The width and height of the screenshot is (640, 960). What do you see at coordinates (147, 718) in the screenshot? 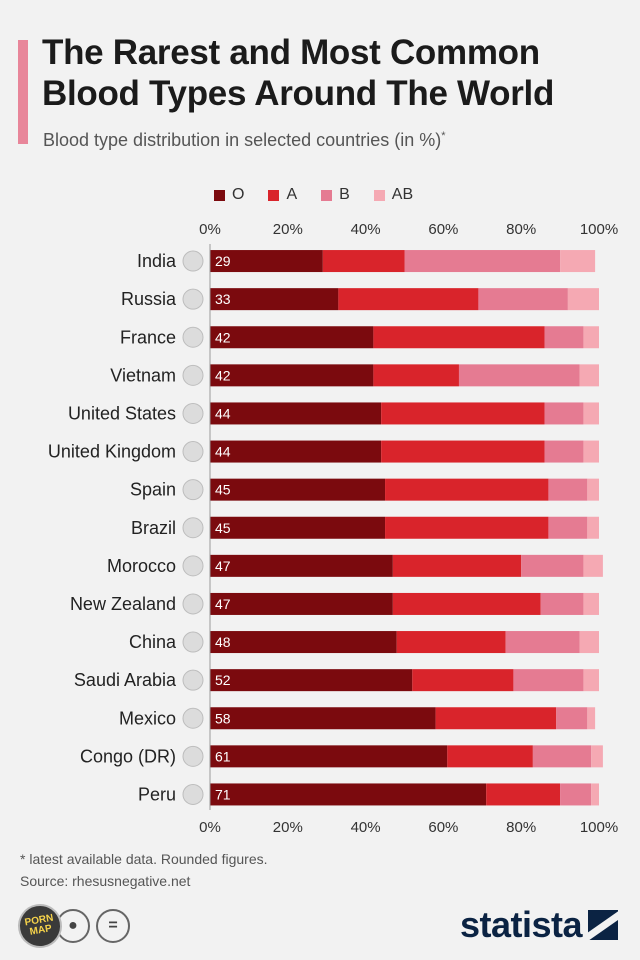
I see `category-label: Mexico` at bounding box center [147, 718].